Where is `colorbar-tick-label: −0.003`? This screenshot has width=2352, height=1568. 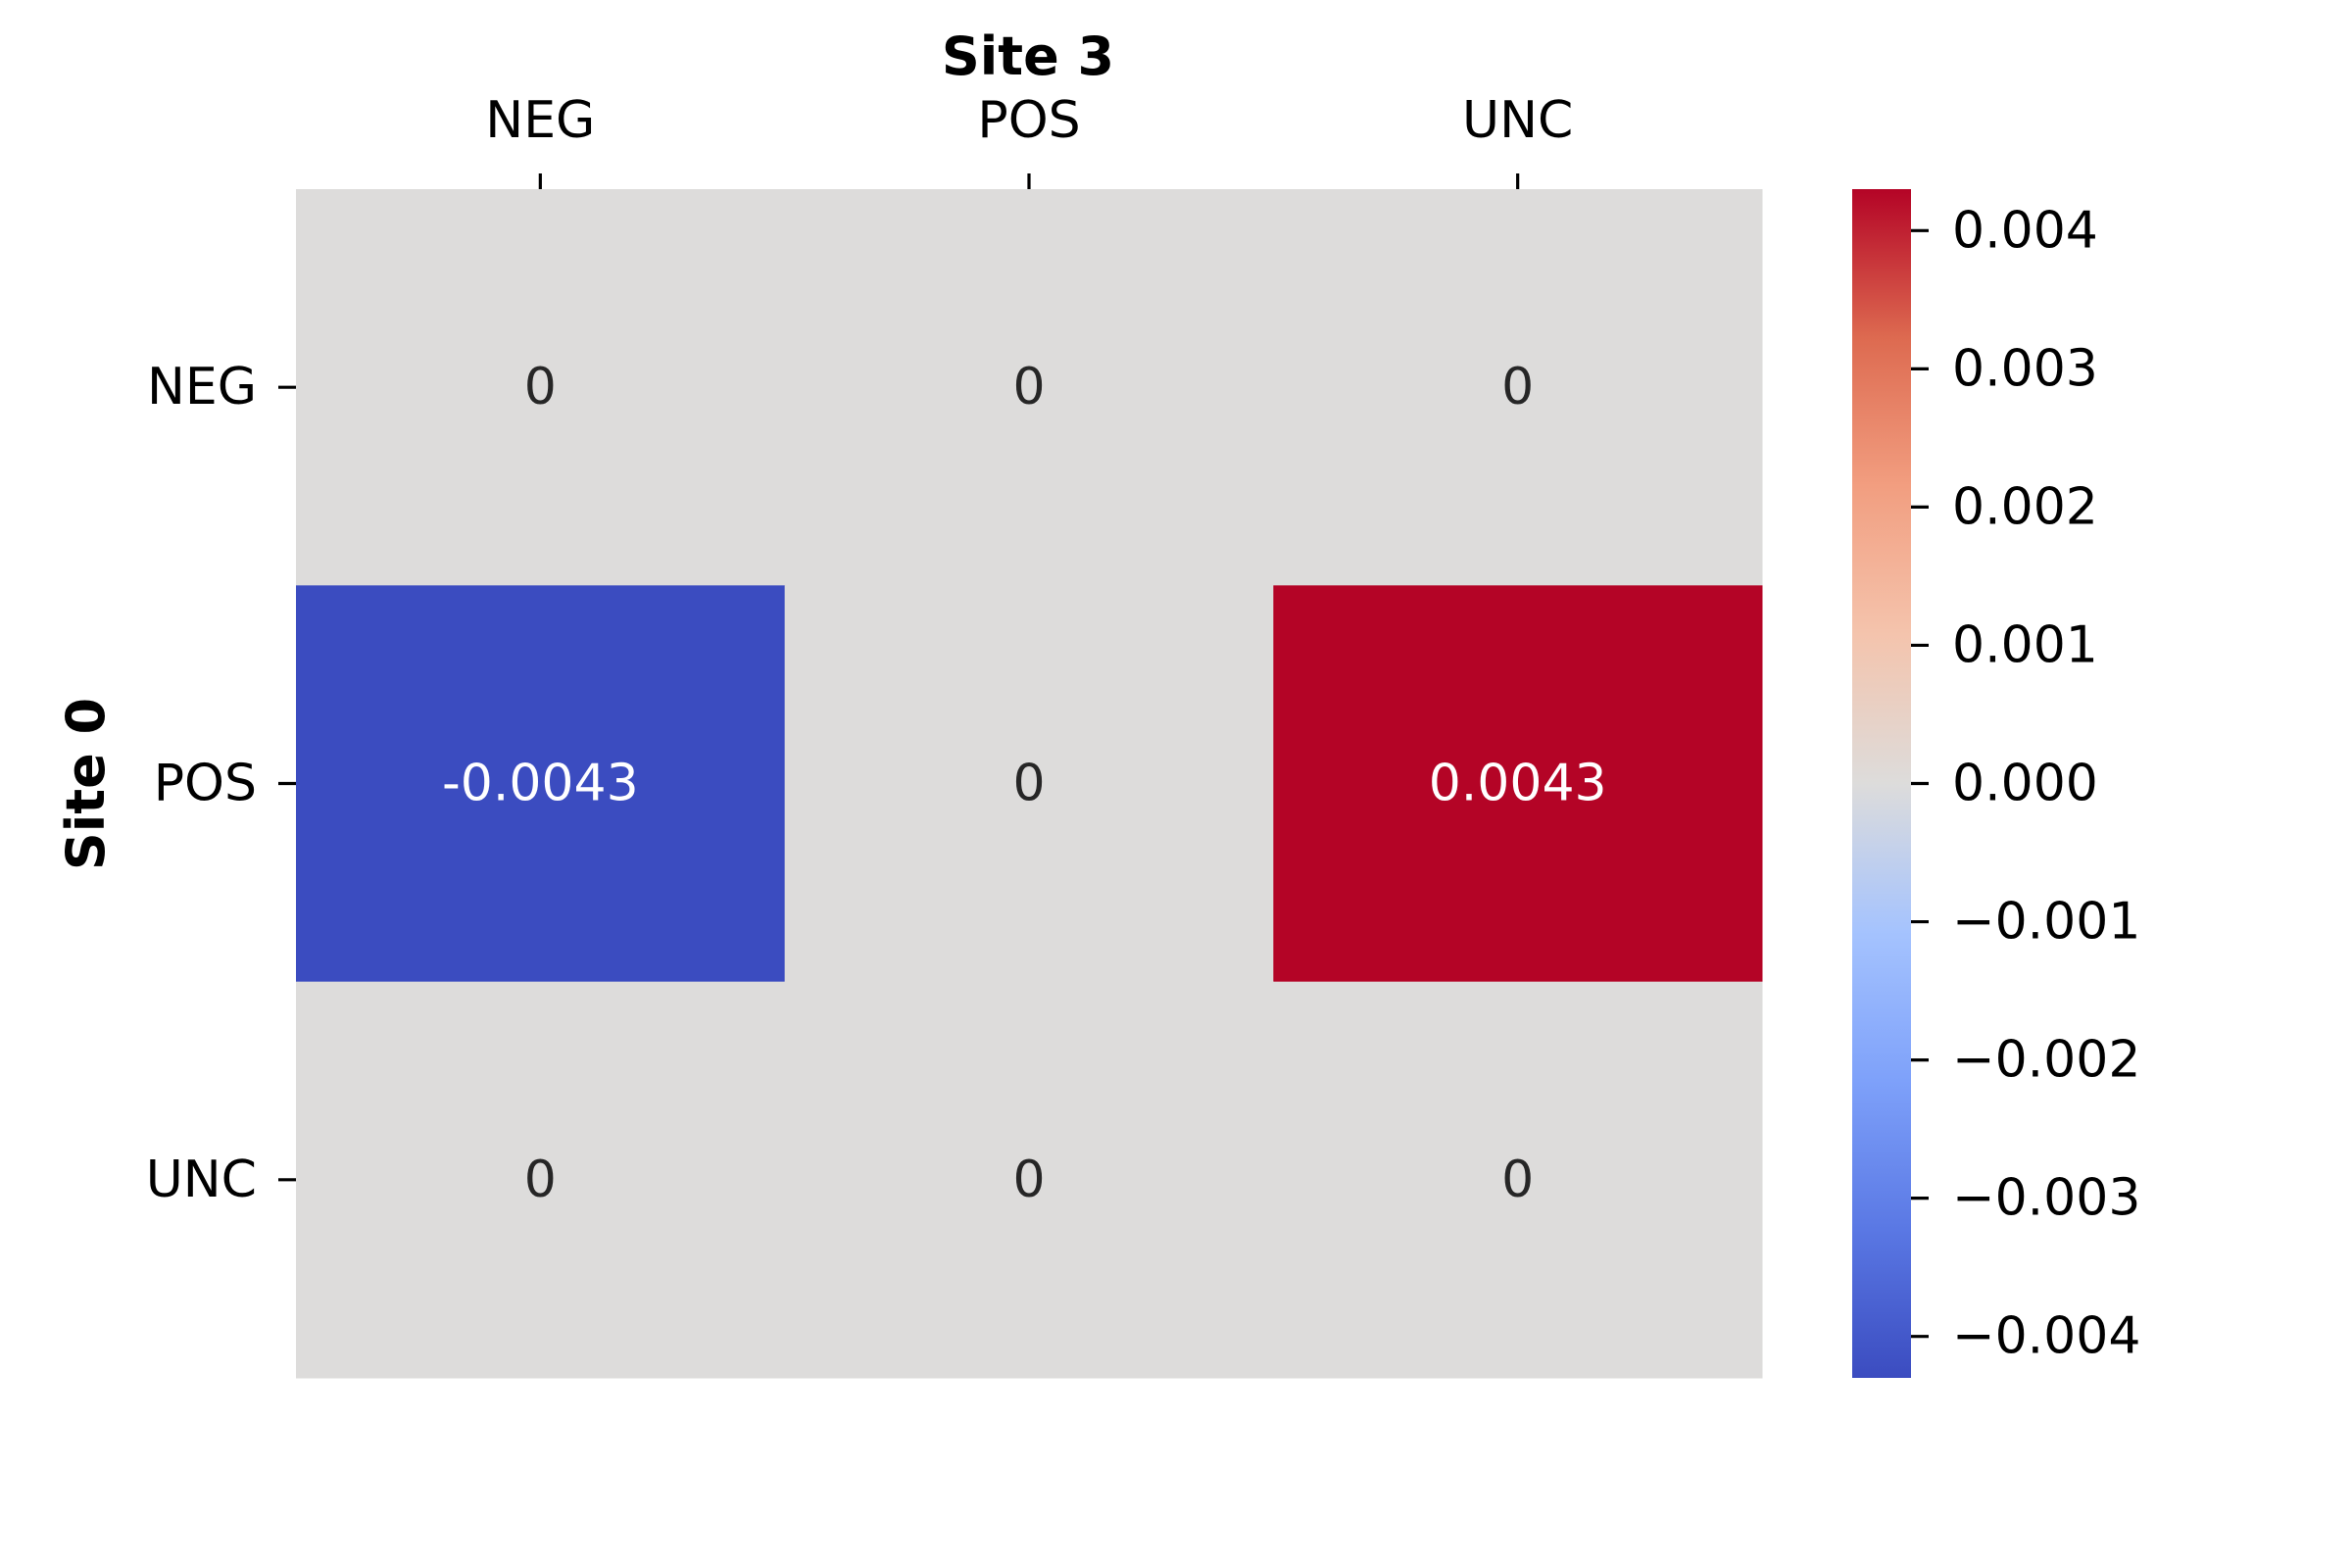 colorbar-tick-label: −0.003 is located at coordinates (2046, 1198).